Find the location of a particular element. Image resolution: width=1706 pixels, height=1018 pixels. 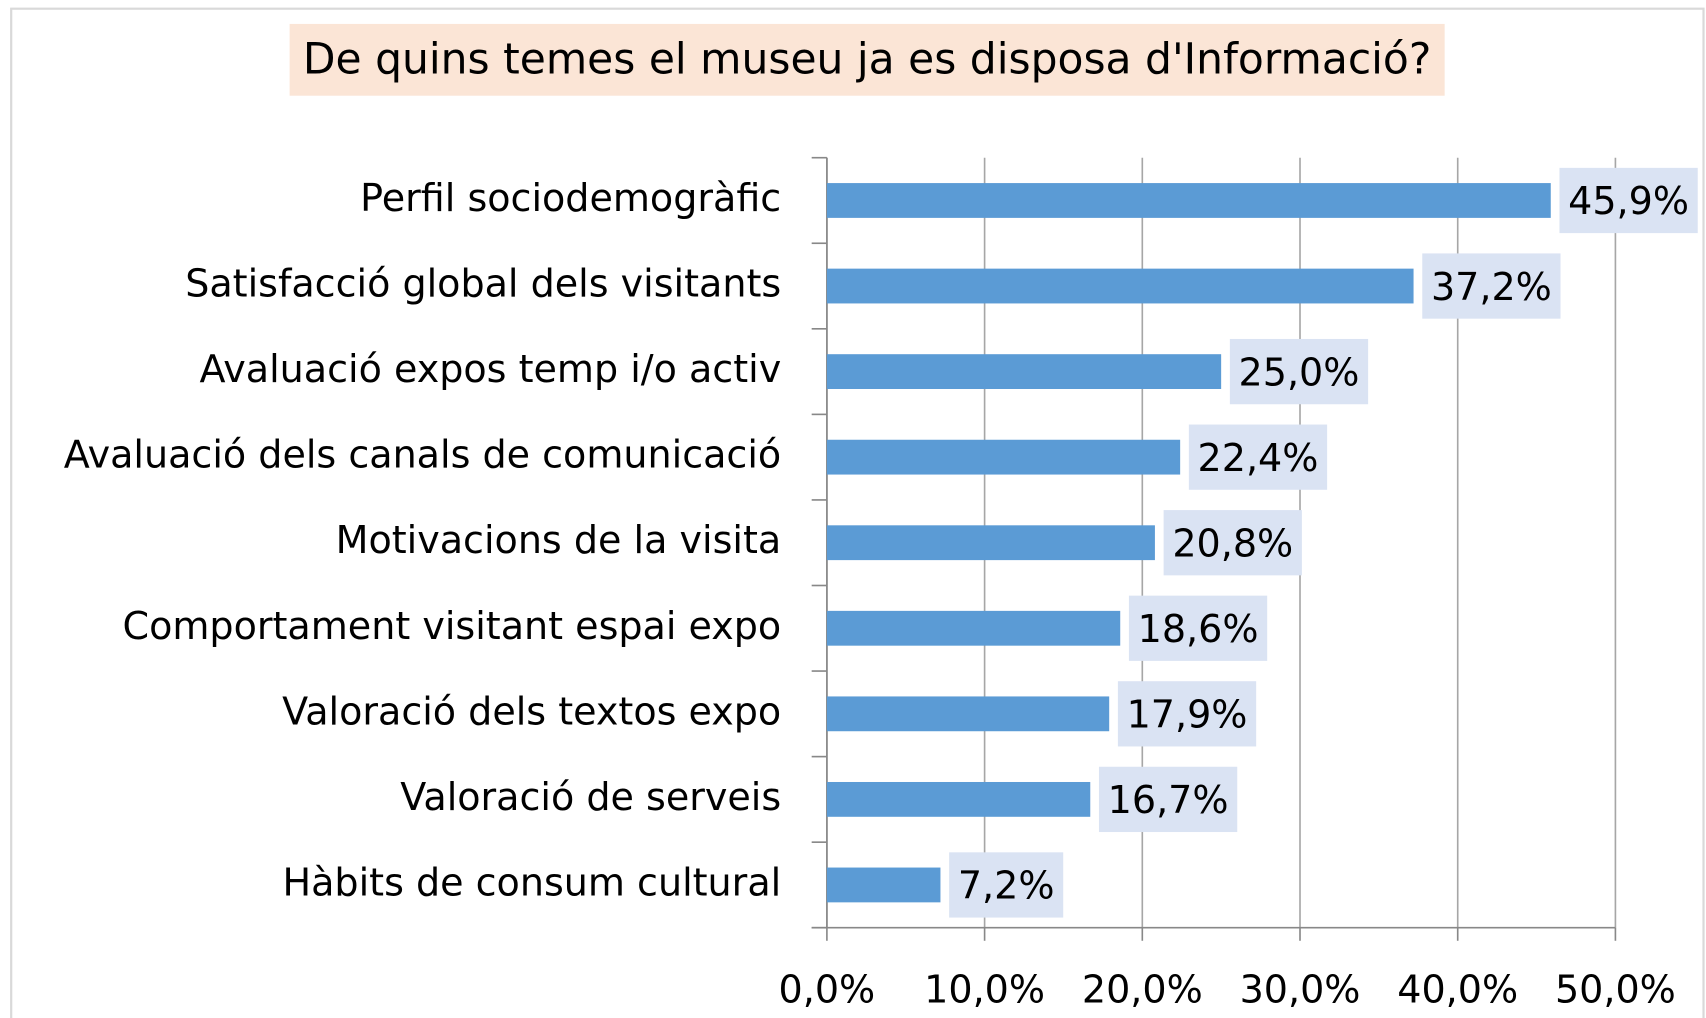

value-label: 22,4% is located at coordinates (1258, 458).